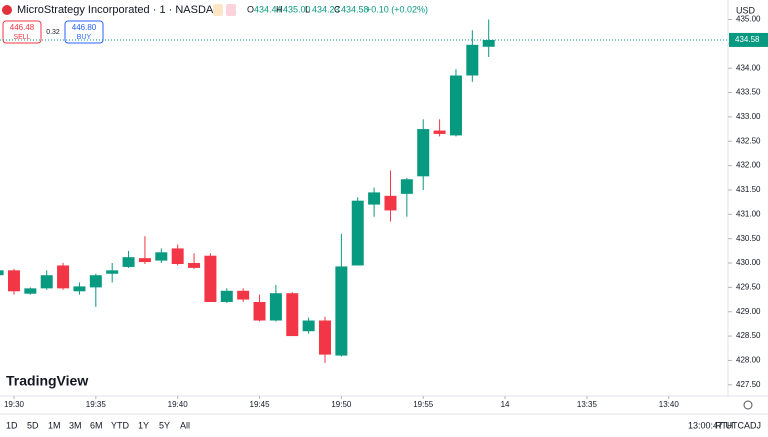 The height and width of the screenshot is (437, 768). What do you see at coordinates (21, 37) in the screenshot?
I see `sell-label: SELL` at bounding box center [21, 37].